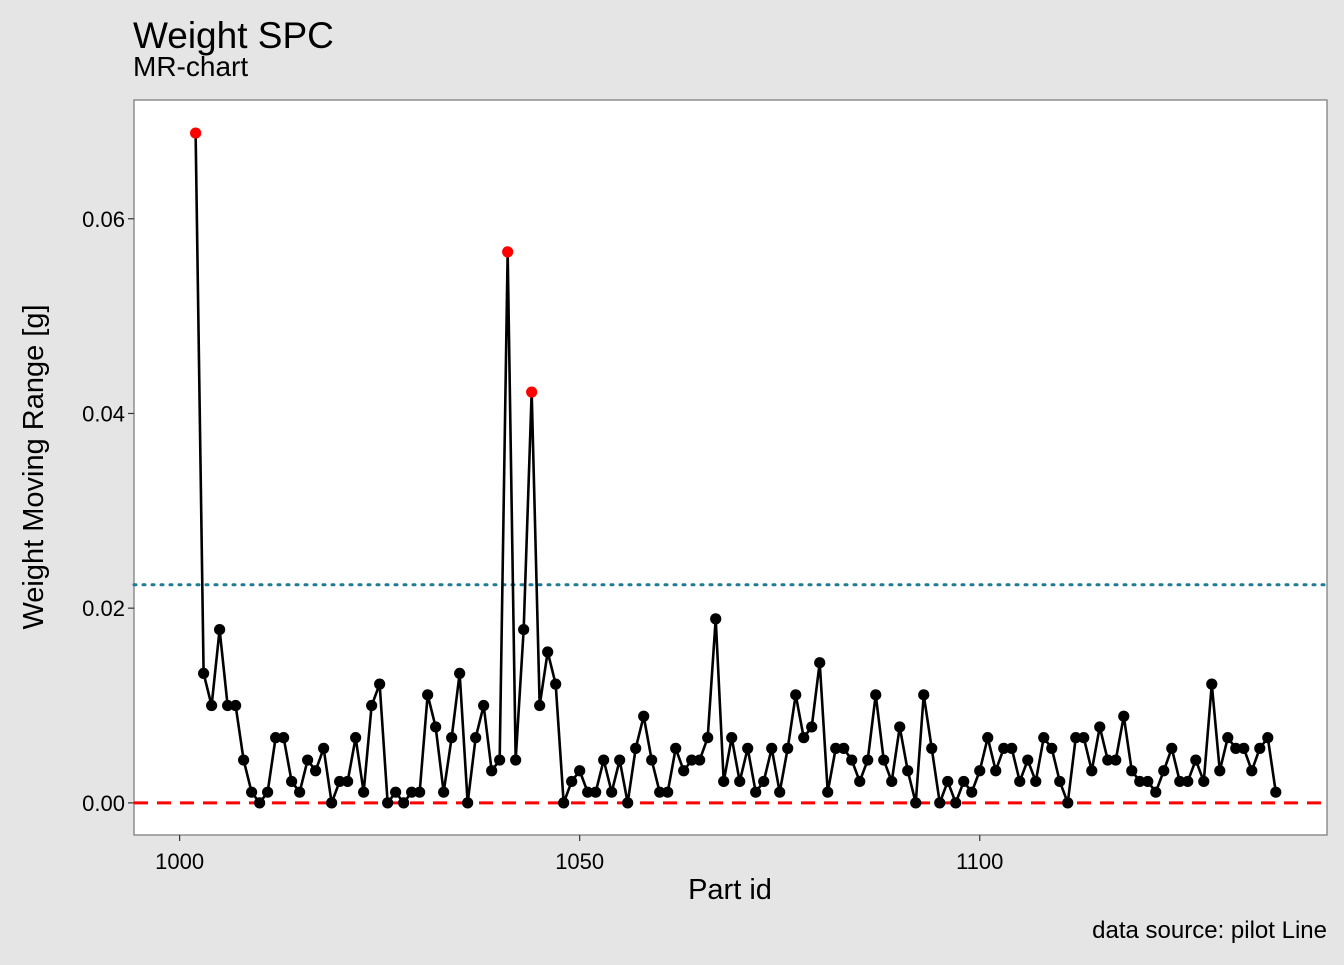  What do you see at coordinates (730, 890) in the screenshot?
I see `x-axis-label: Part id` at bounding box center [730, 890].